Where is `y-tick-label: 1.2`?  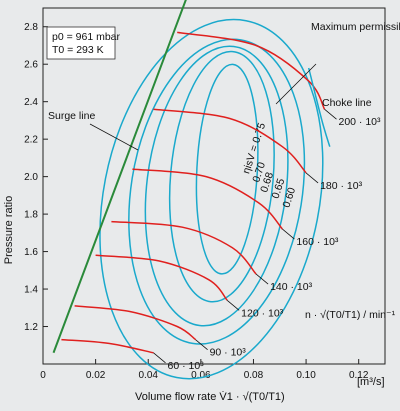
y-tick-label: 1.2 is located at coordinates (31, 327).